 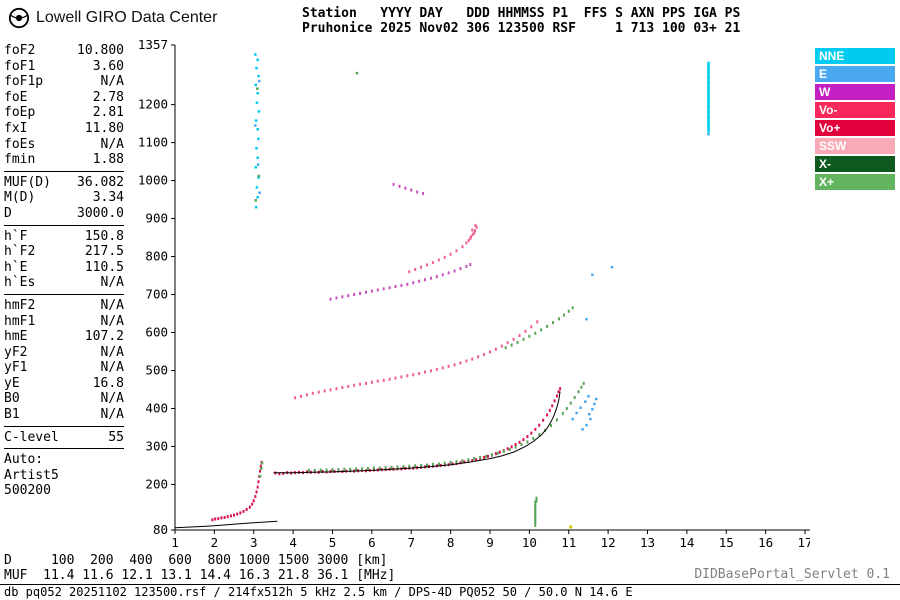 I want to click on param-value: 3000.0, so click(x=100, y=213).